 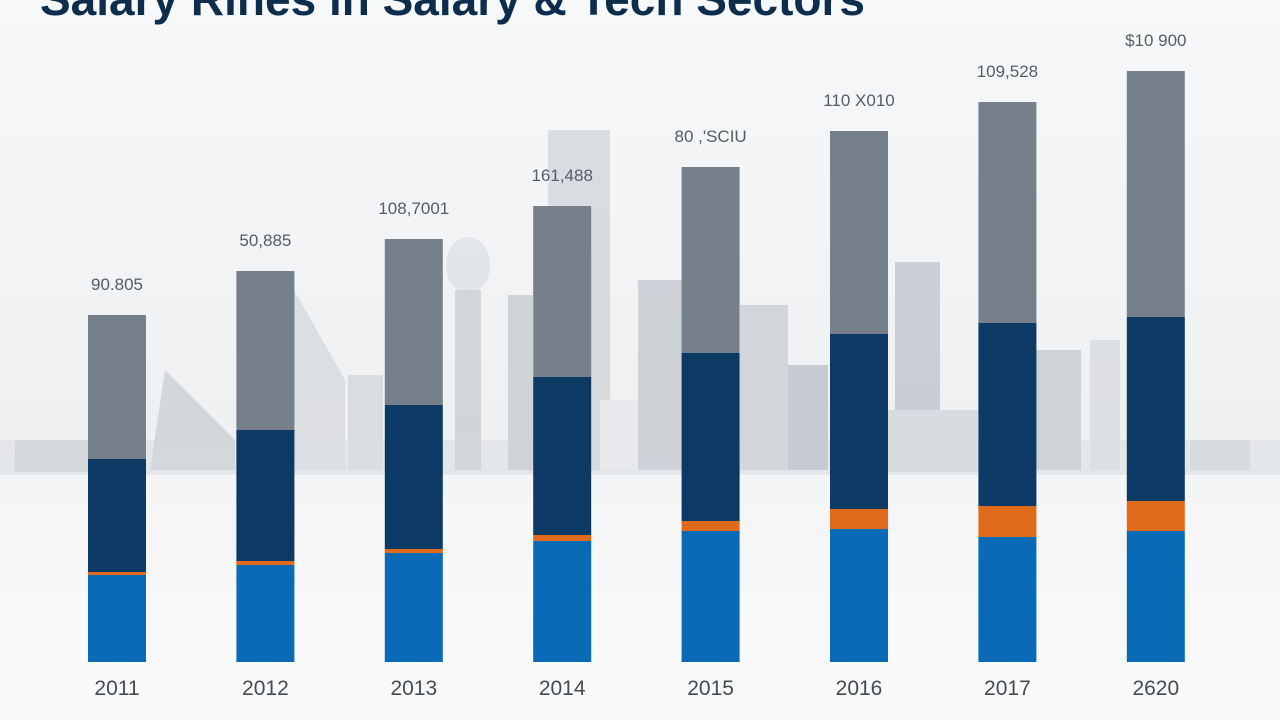 I want to click on x-tick-2012: 2012, so click(x=265, y=688).